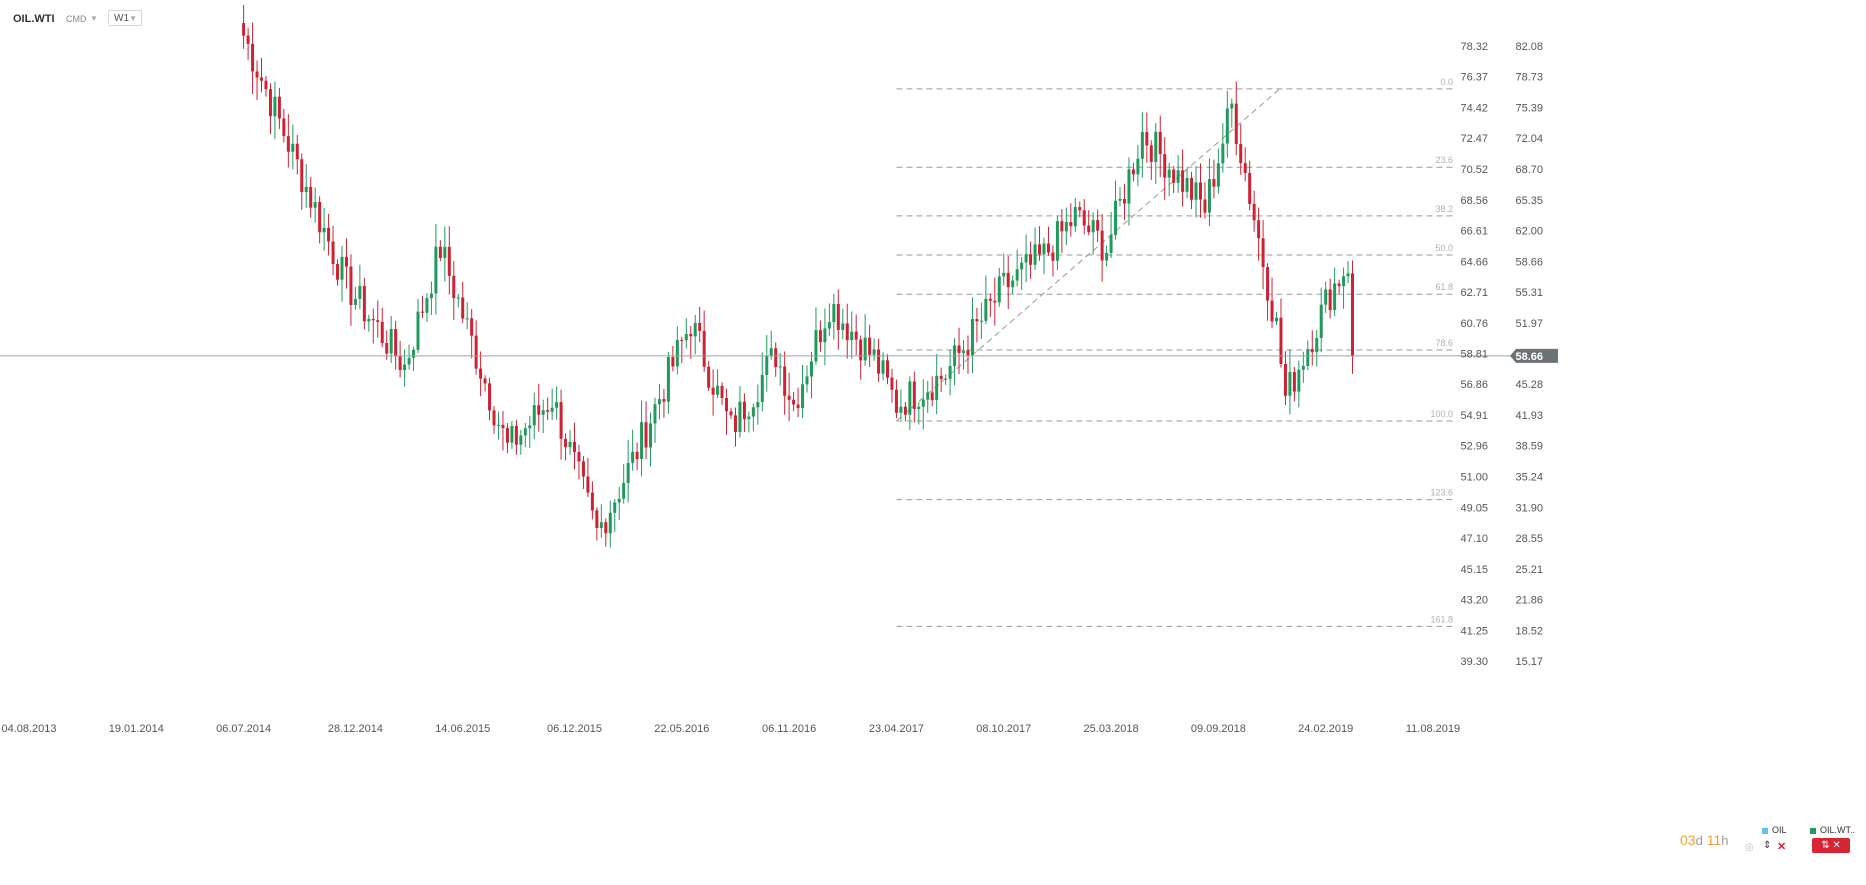 The width and height of the screenshot is (1866, 885). What do you see at coordinates (1474, 478) in the screenshot?
I see `y-tick-label: 51.00` at bounding box center [1474, 478].